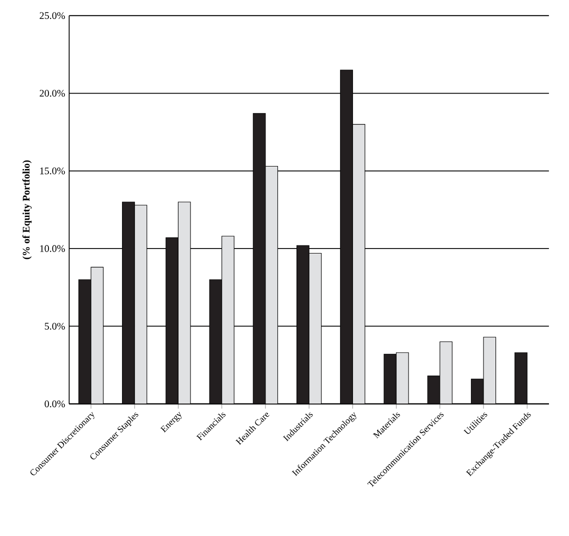 The width and height of the screenshot is (569, 536). I want to click on y-tick-label: 20.0%, so click(52, 93).